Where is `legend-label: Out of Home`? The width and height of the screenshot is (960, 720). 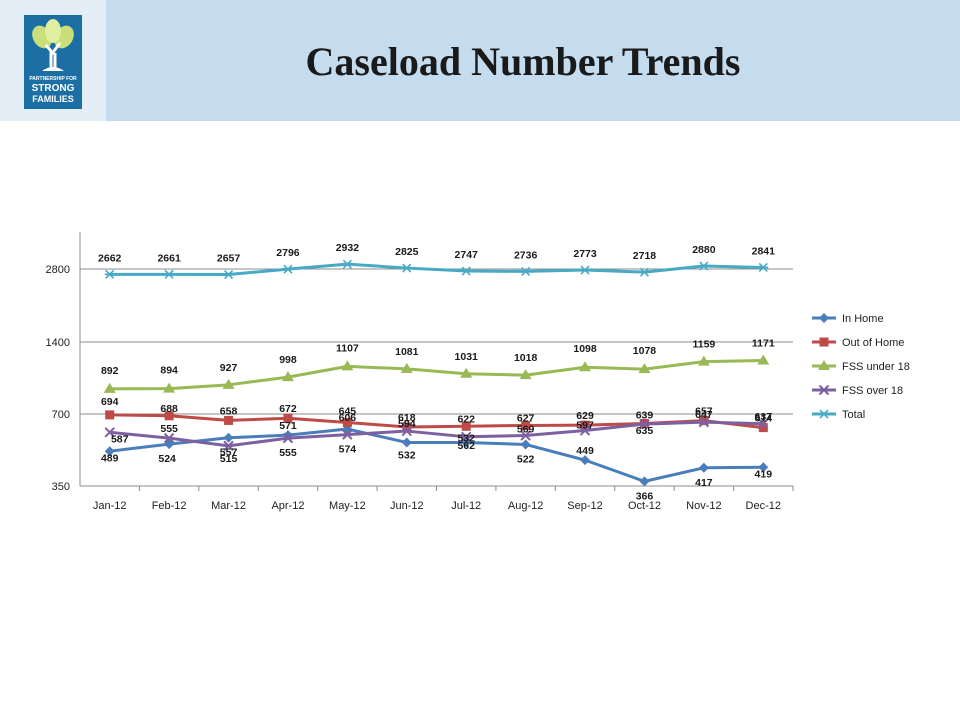
legend-label: Out of Home is located at coordinates (873, 343).